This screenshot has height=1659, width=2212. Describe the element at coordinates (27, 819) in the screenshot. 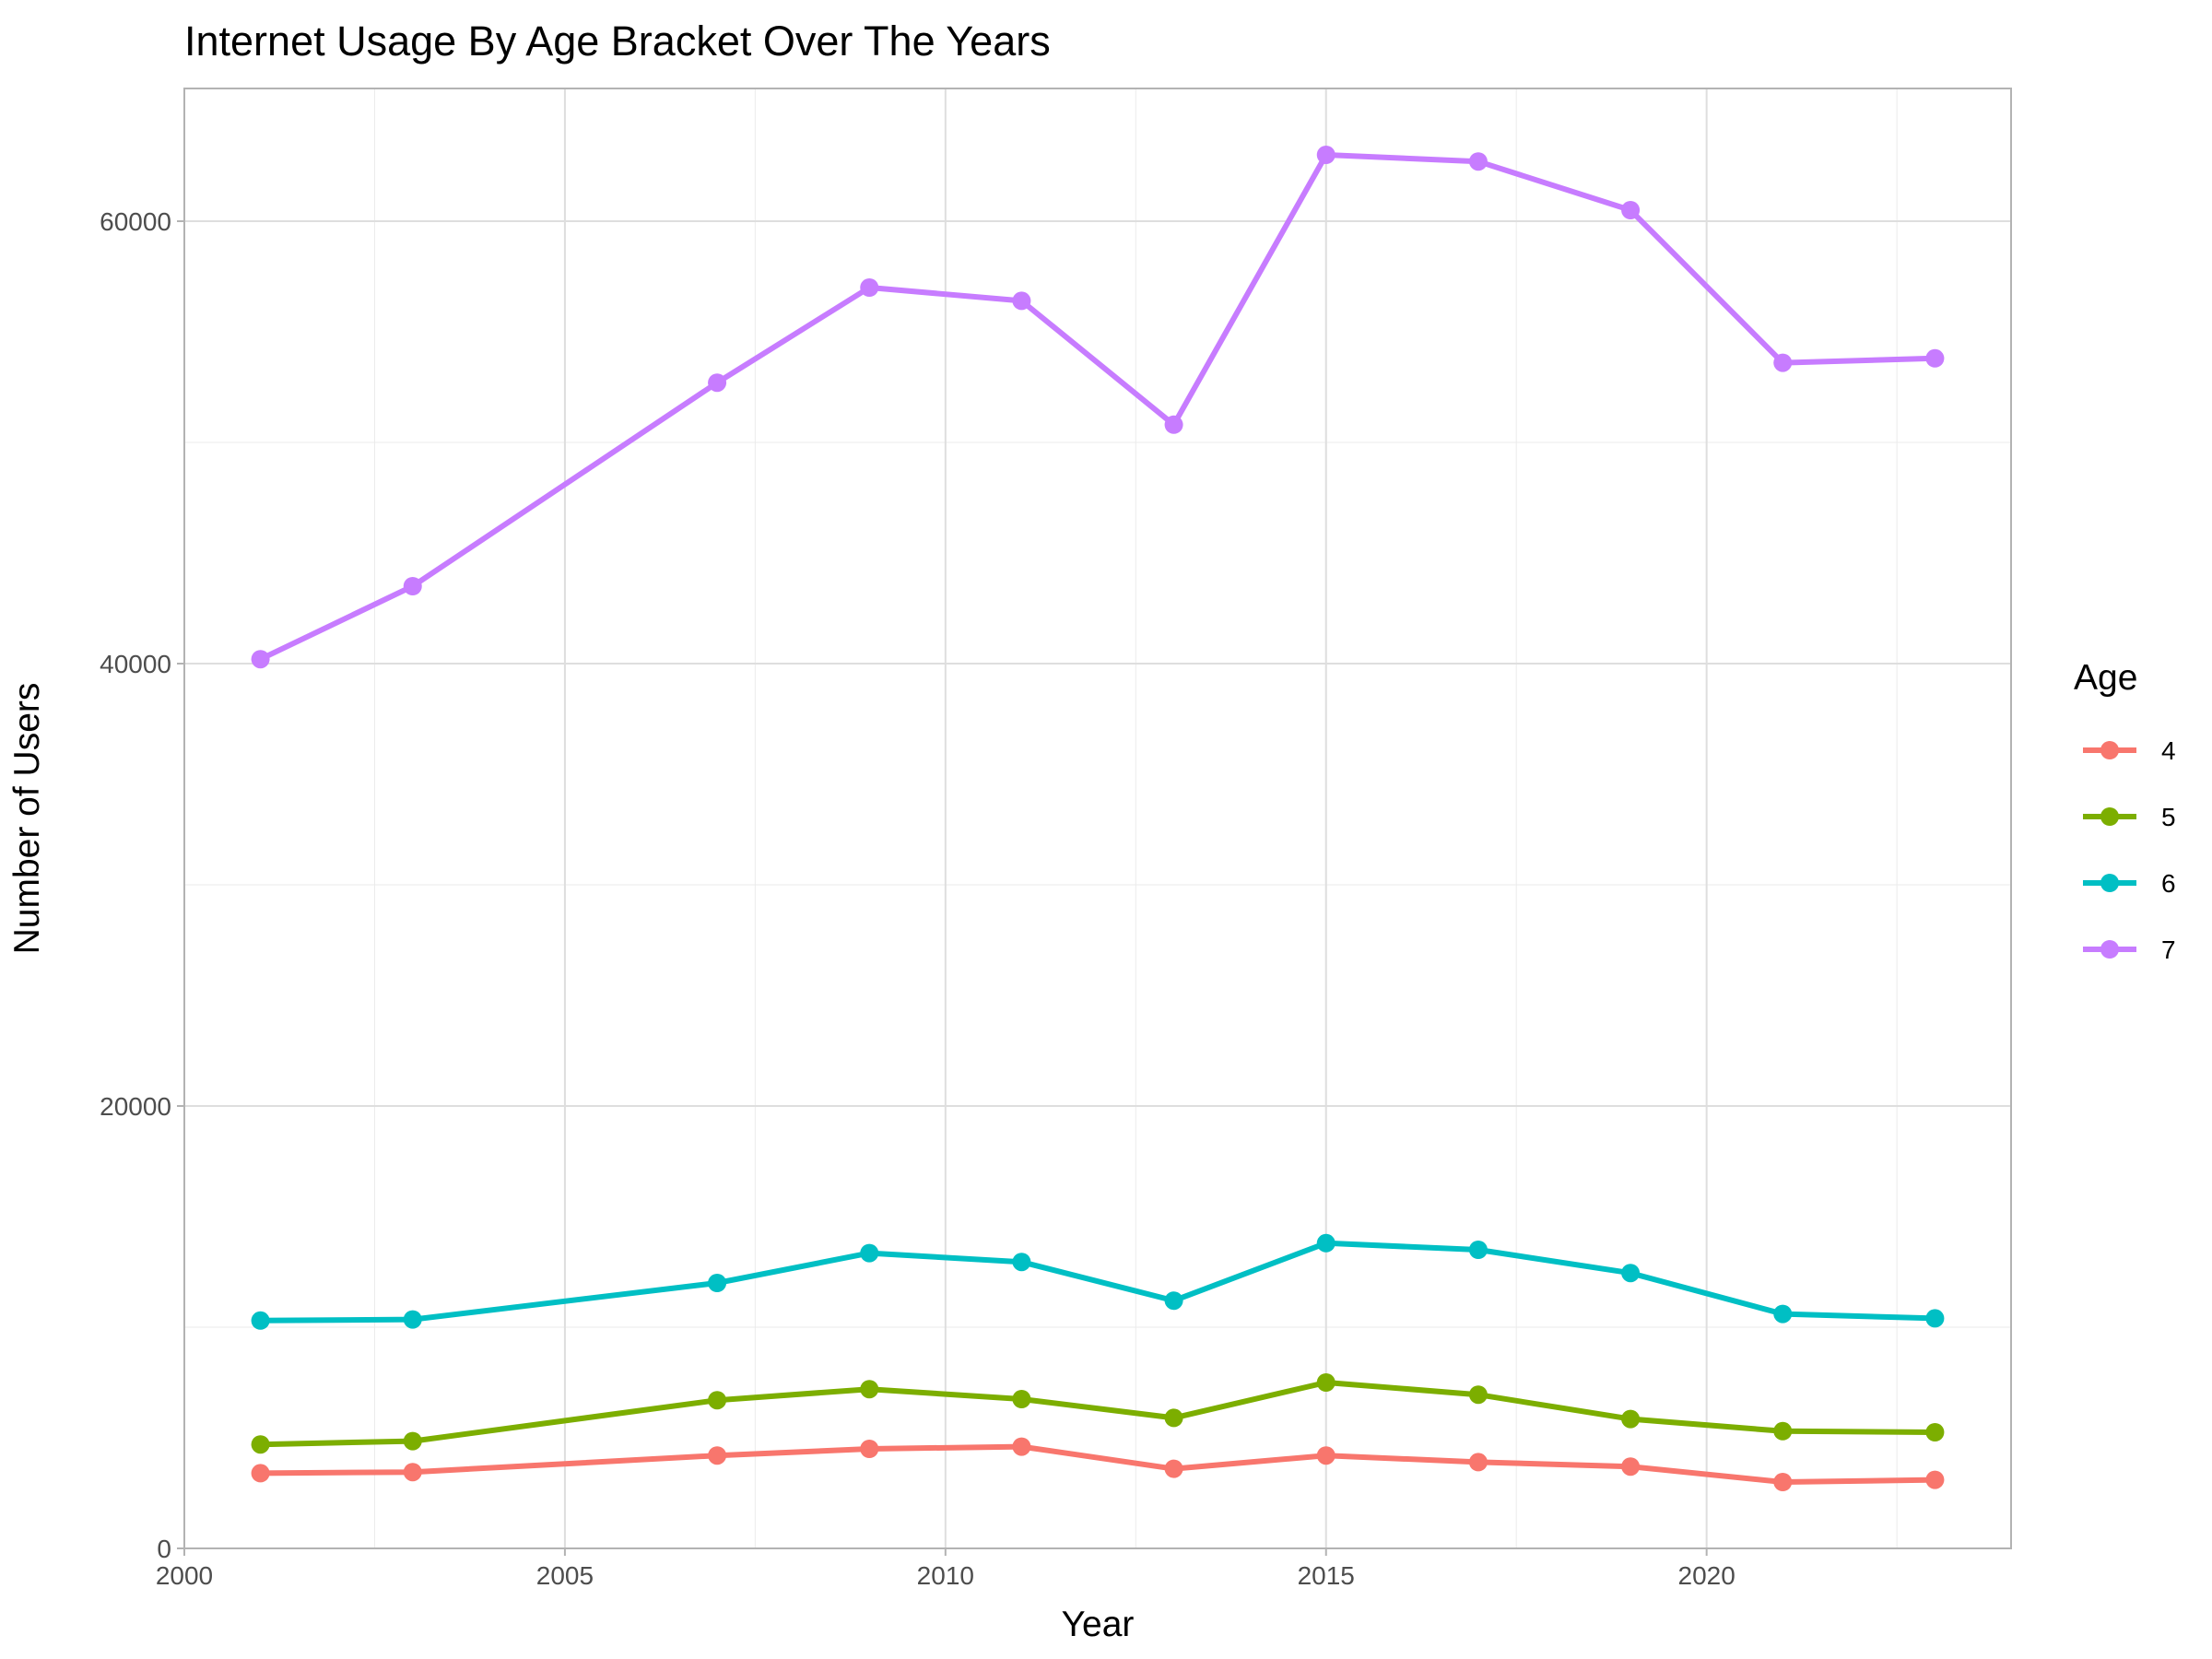

I see `y-axis-title: Number of Users` at that location.